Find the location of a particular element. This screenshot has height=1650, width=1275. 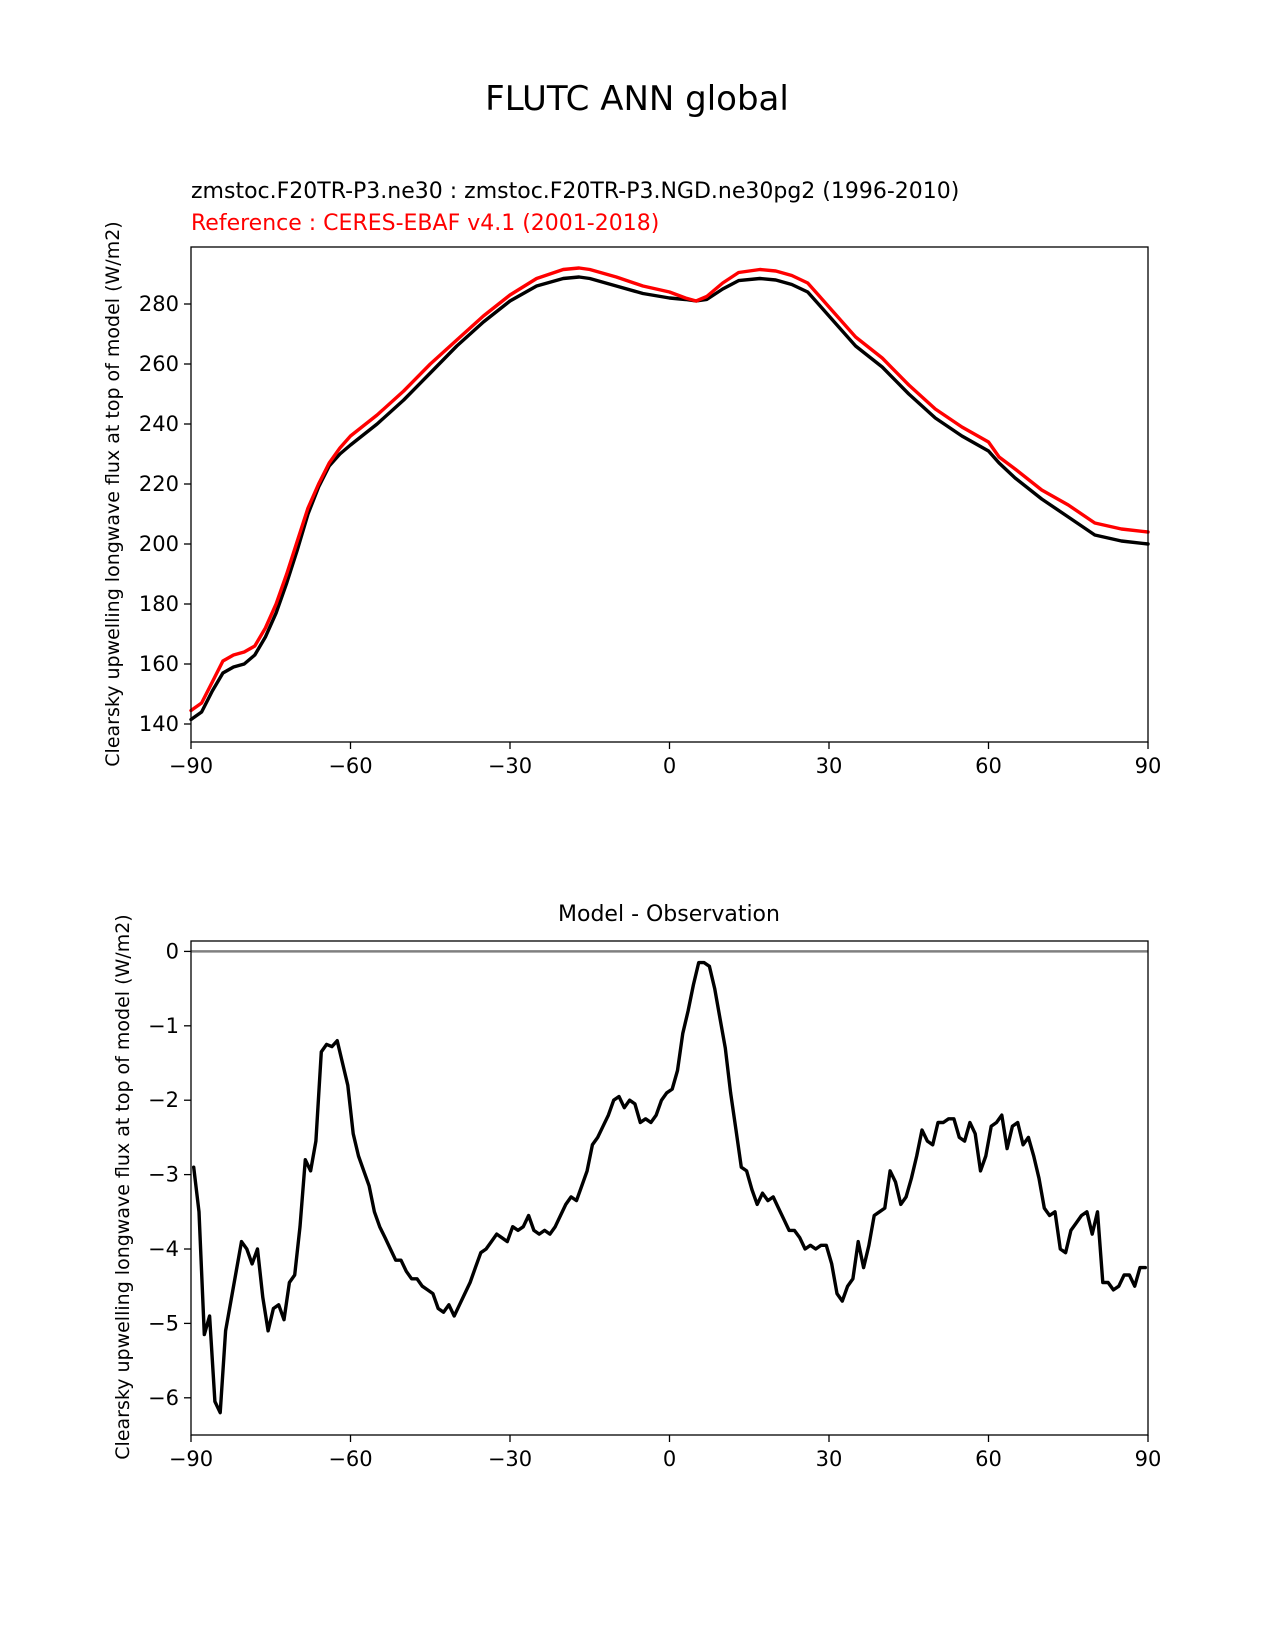

bottom-y-tick-label: −2 is located at coordinates (163, 1100).